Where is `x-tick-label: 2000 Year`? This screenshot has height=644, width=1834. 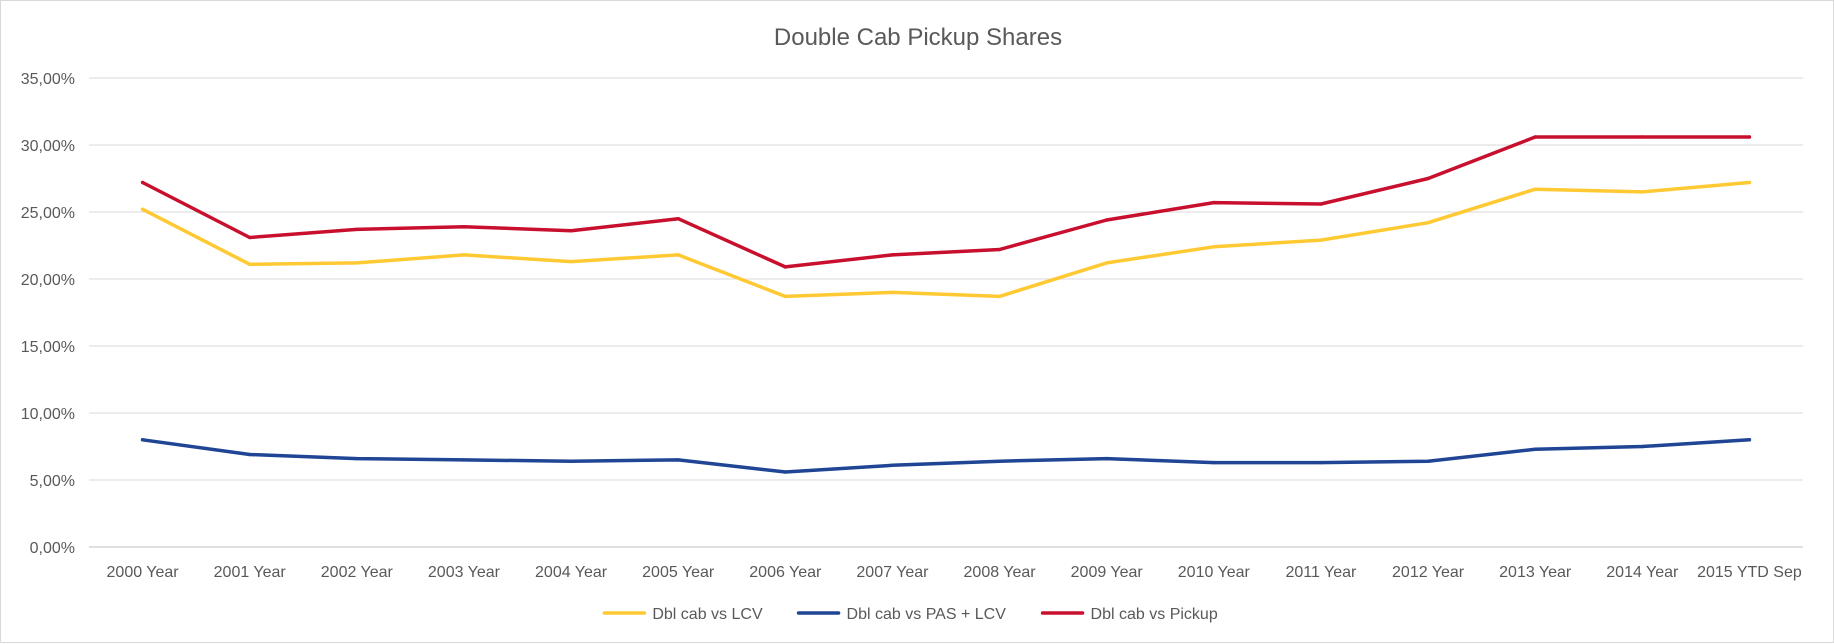 x-tick-label: 2000 Year is located at coordinates (143, 572).